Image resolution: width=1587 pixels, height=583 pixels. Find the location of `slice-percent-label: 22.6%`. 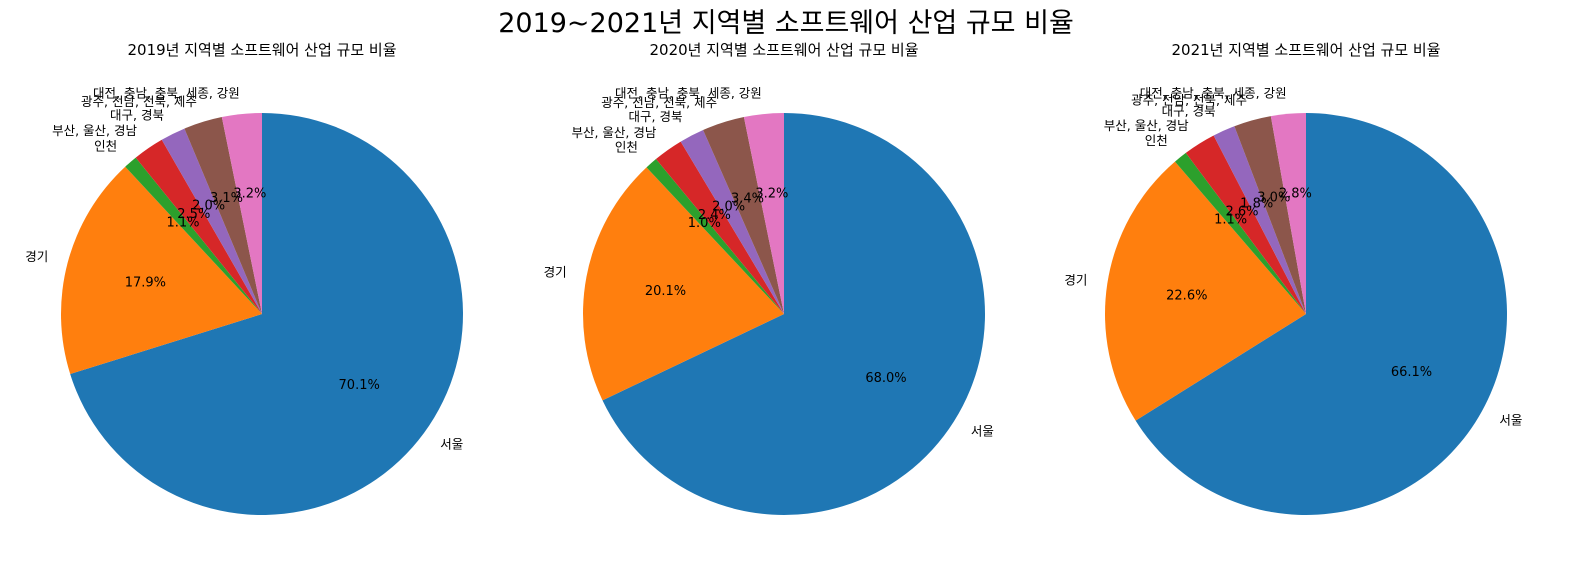

slice-percent-label: 22.6% is located at coordinates (1186, 295).